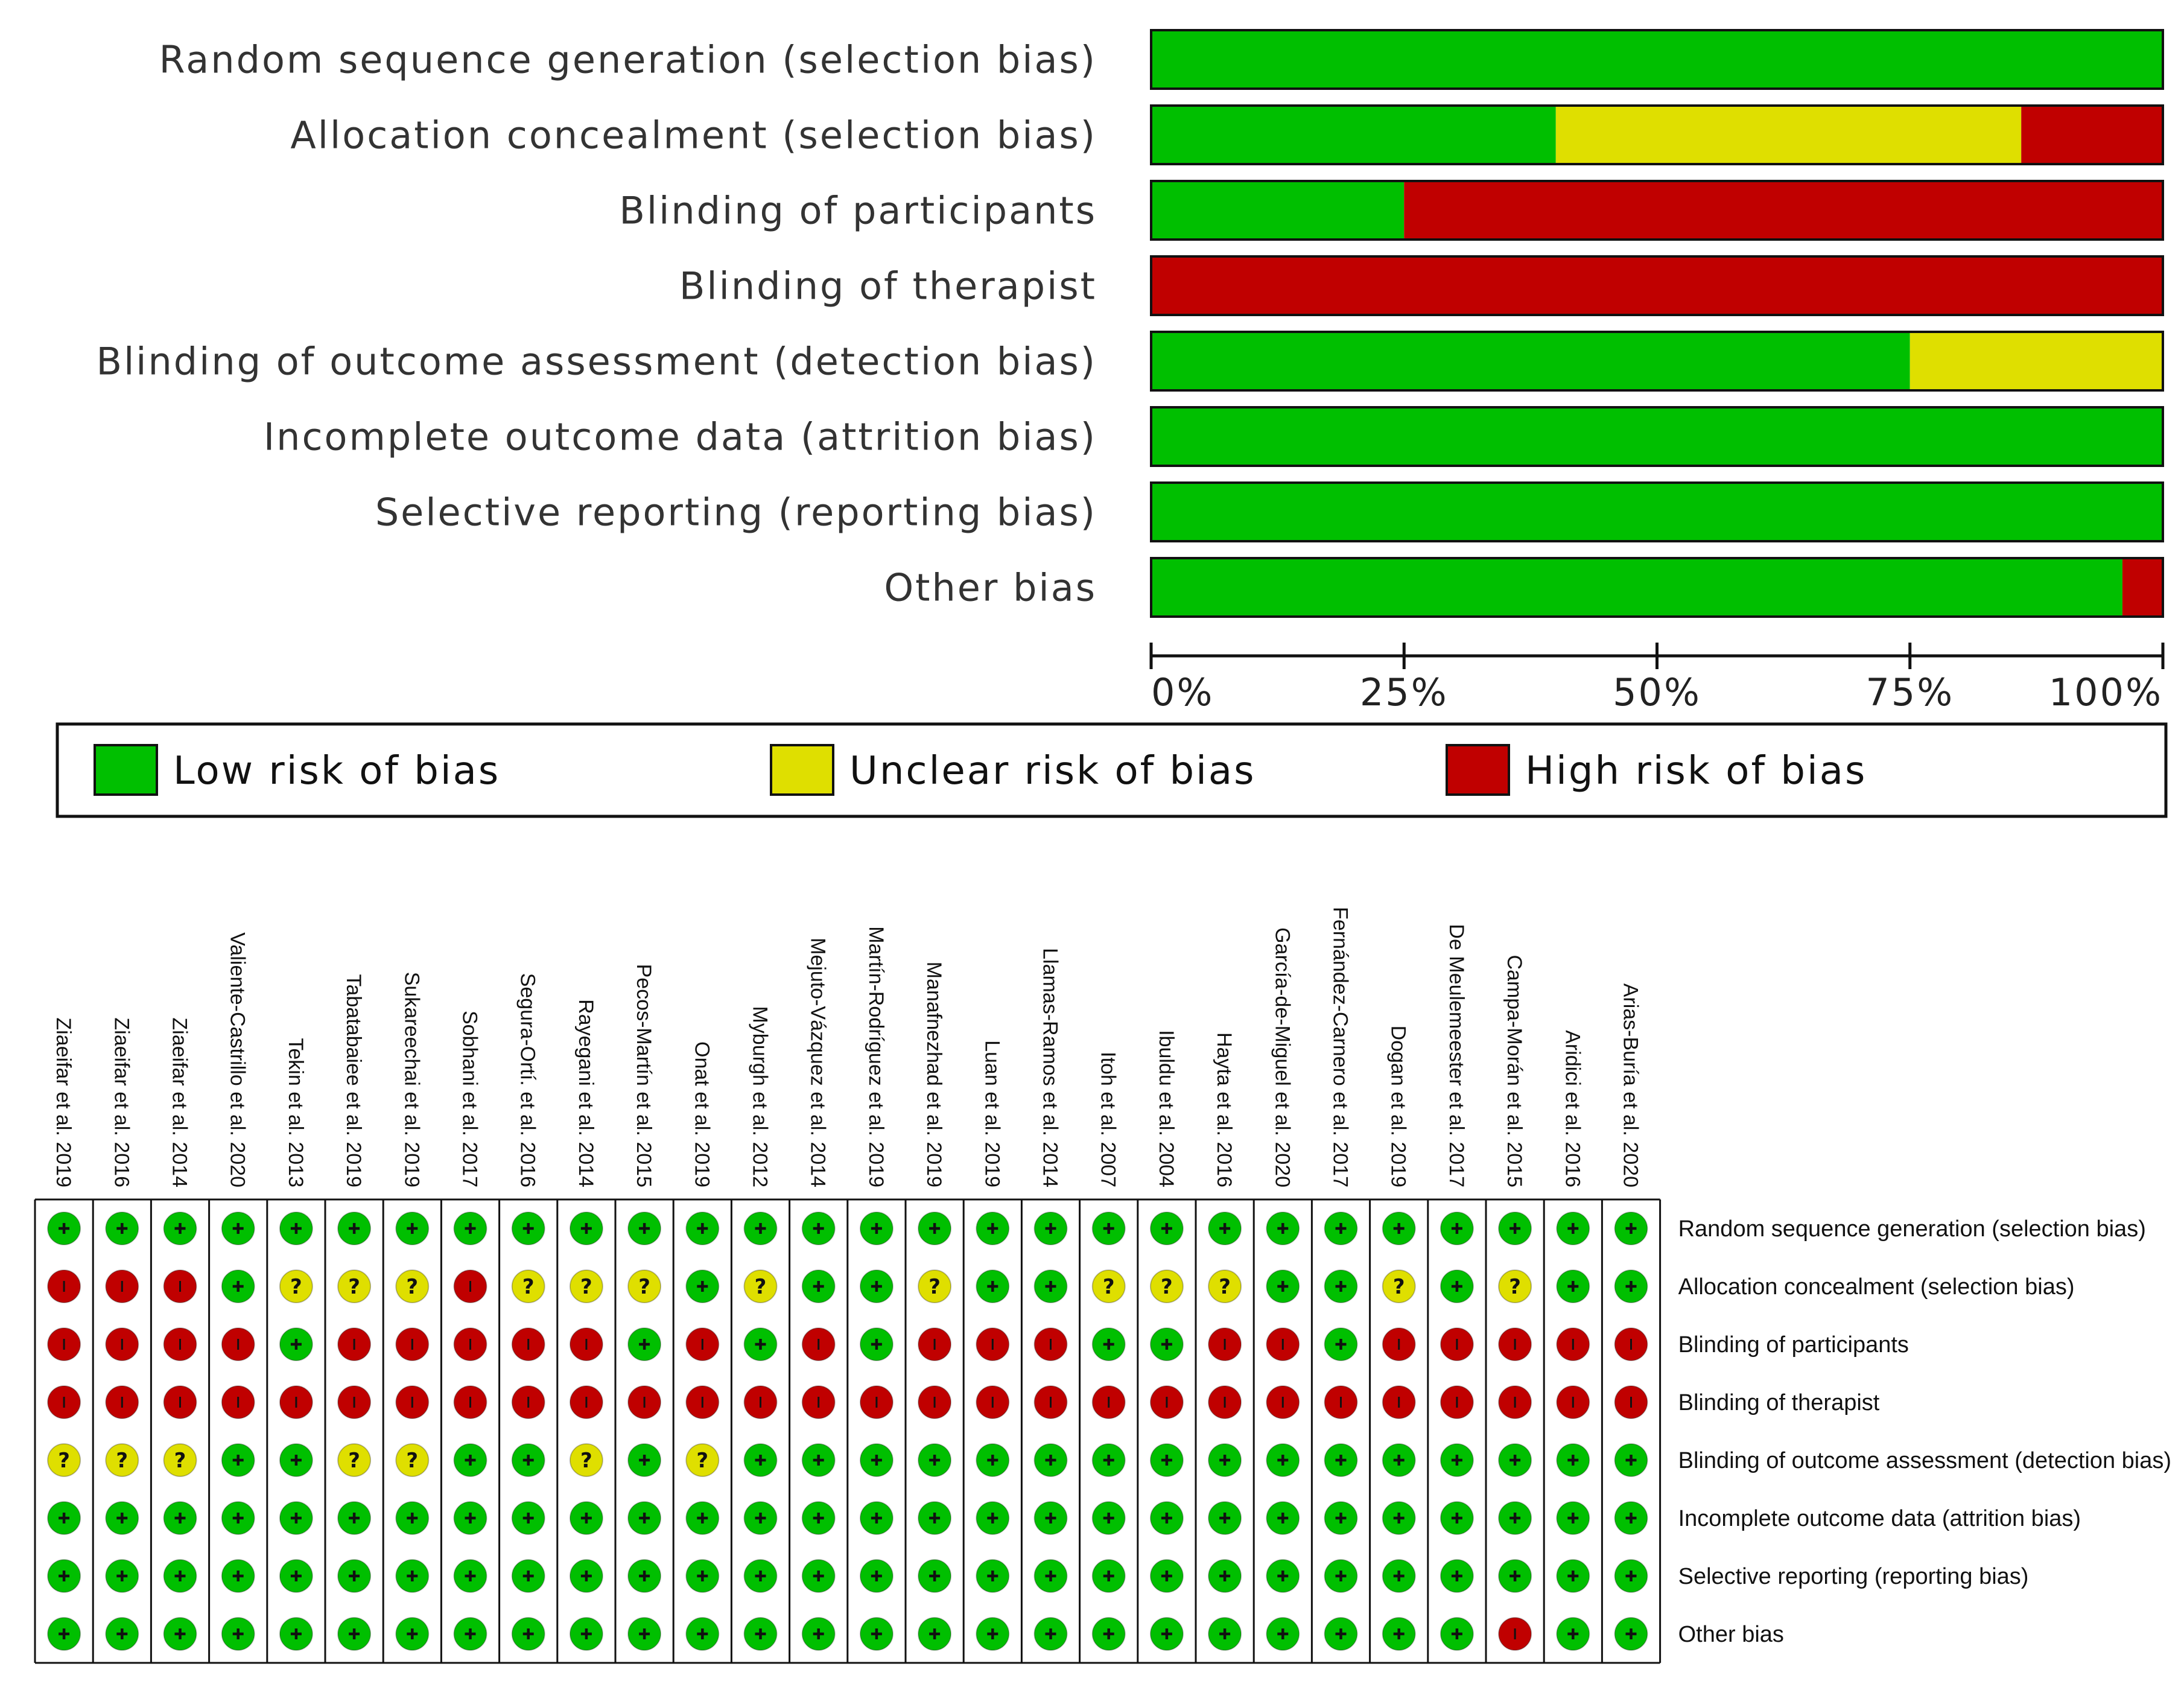 The height and width of the screenshot is (1687, 2184). I want to click on cell-4-24-H, so click(1399, 1402).